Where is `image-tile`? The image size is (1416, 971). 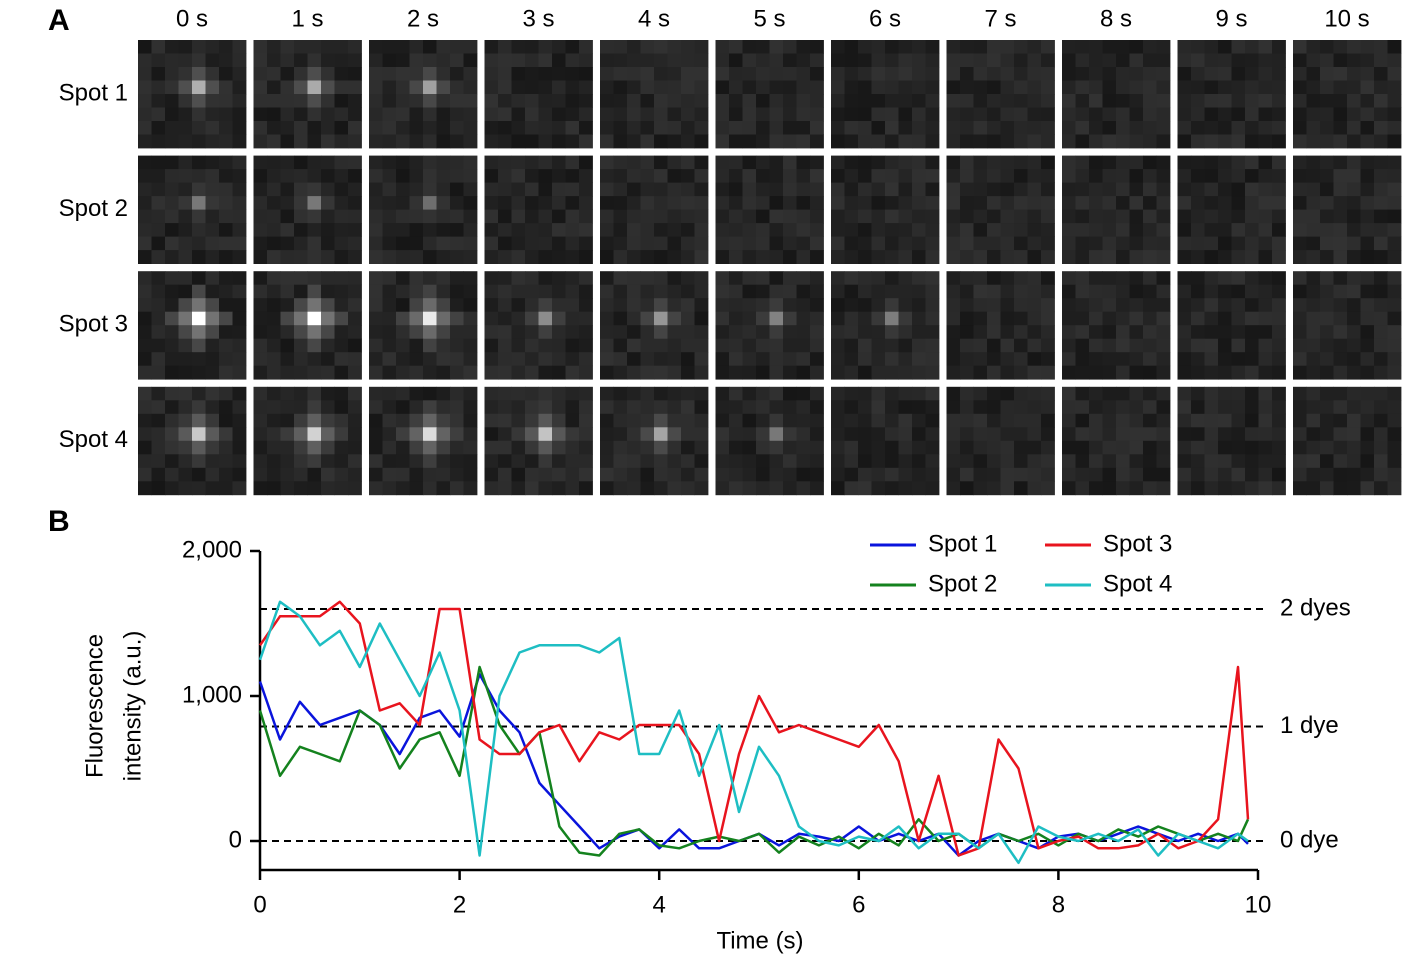
image-tile is located at coordinates (1231, 94).